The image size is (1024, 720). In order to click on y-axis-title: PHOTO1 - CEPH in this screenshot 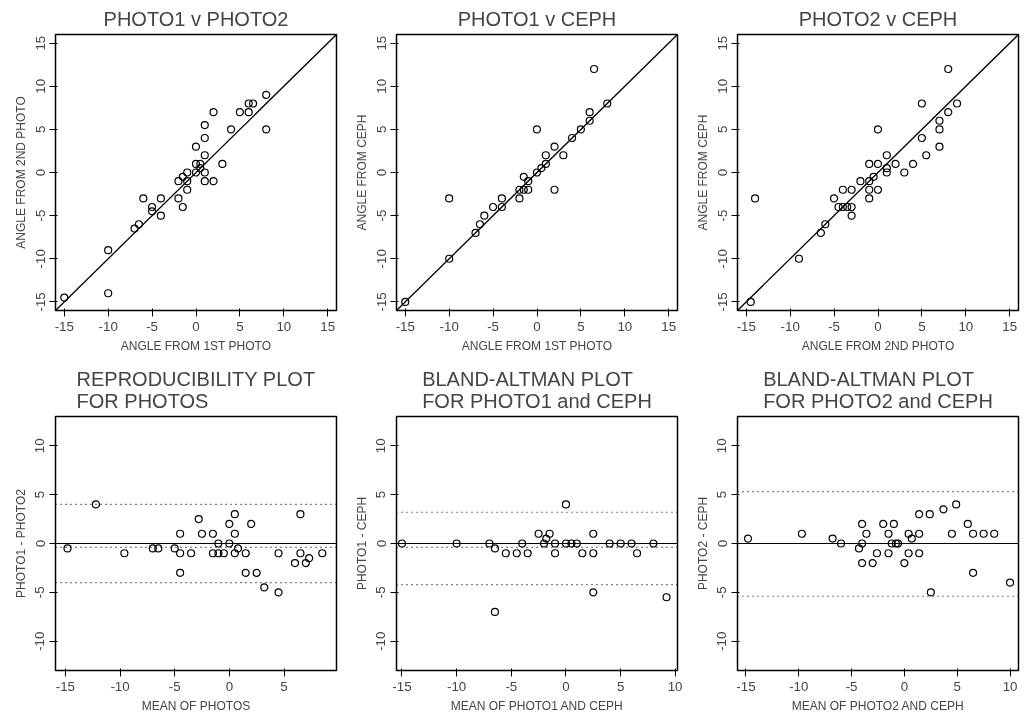, I will do `click(361, 543)`.